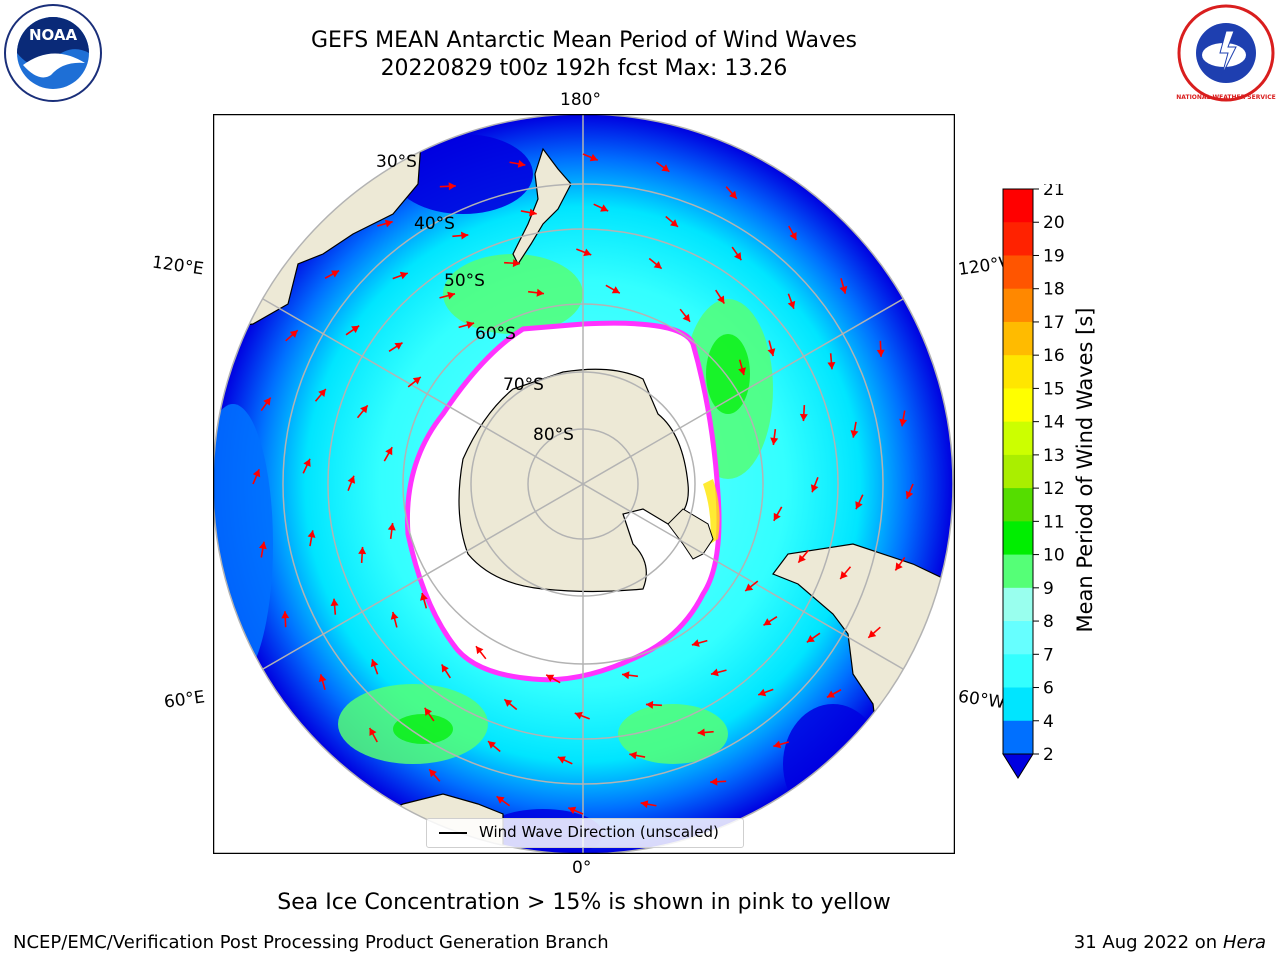  Describe the element at coordinates (464, 281) in the screenshot. I see `lat-label-50s: 50°S` at that location.